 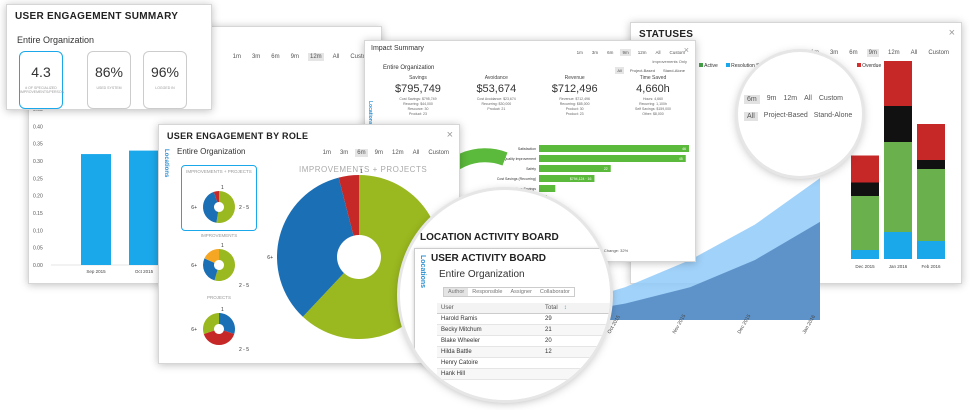 I want to click on role-tab-assigner: Assigner, so click(x=521, y=292).